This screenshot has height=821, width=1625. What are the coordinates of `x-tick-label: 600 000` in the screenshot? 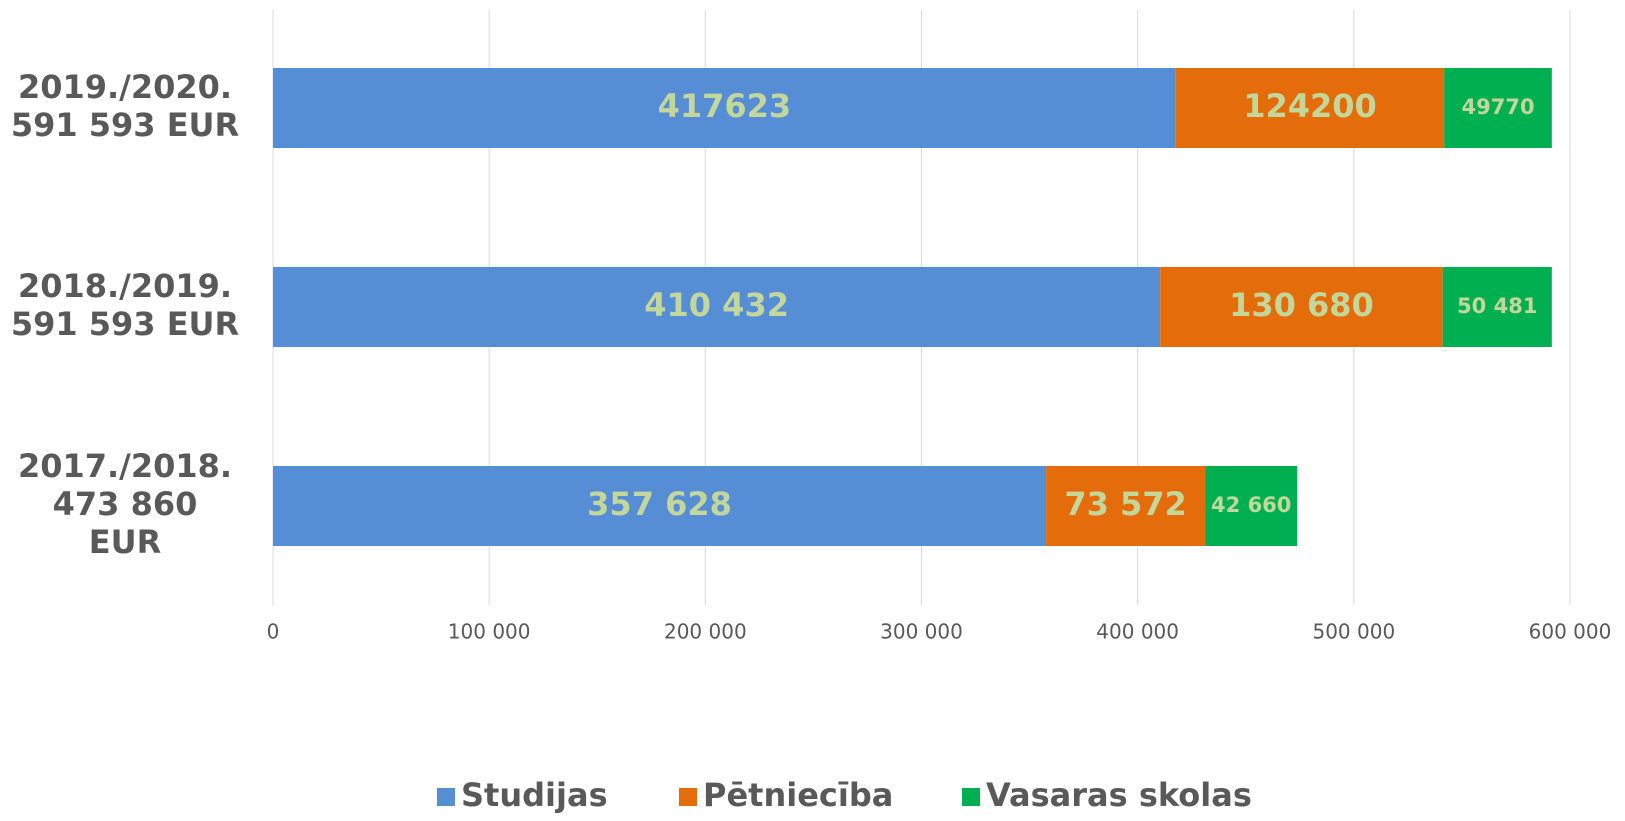 It's located at (1570, 632).